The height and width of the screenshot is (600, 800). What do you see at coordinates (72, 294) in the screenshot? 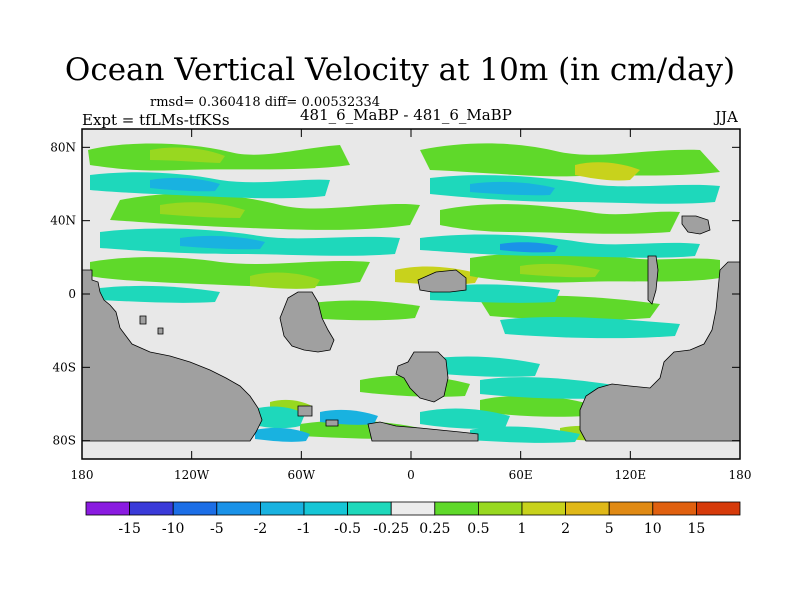
I see `lat-tick-label: 0` at bounding box center [72, 294].